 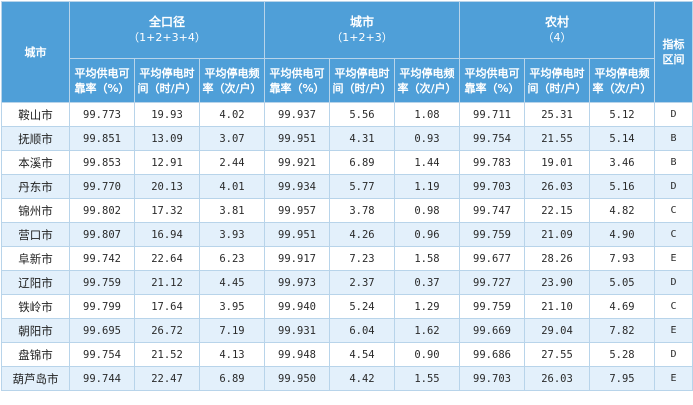 What do you see at coordinates (557, 306) in the screenshot?
I see `value-cell: 21.10` at bounding box center [557, 306].